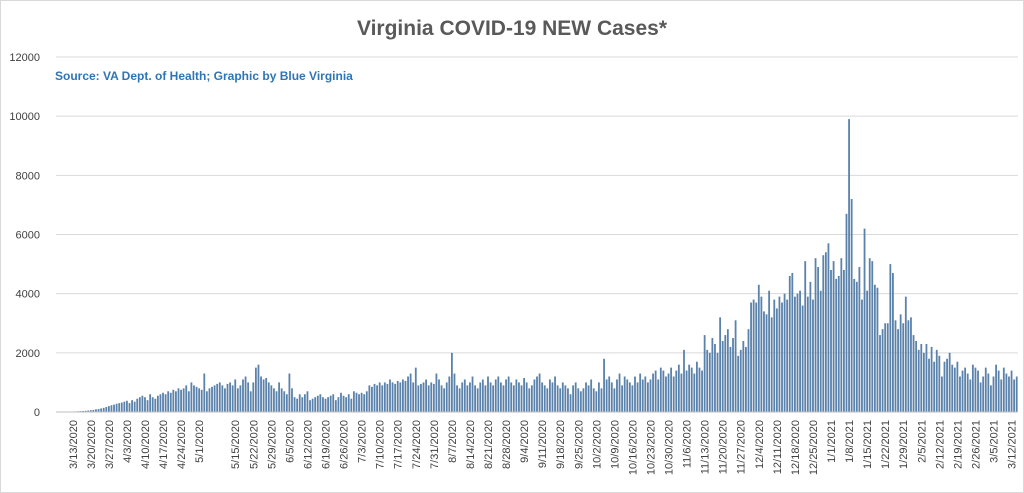 The width and height of the screenshot is (1024, 493). I want to click on x-tick-label: 4/17/2020, so click(164, 444).